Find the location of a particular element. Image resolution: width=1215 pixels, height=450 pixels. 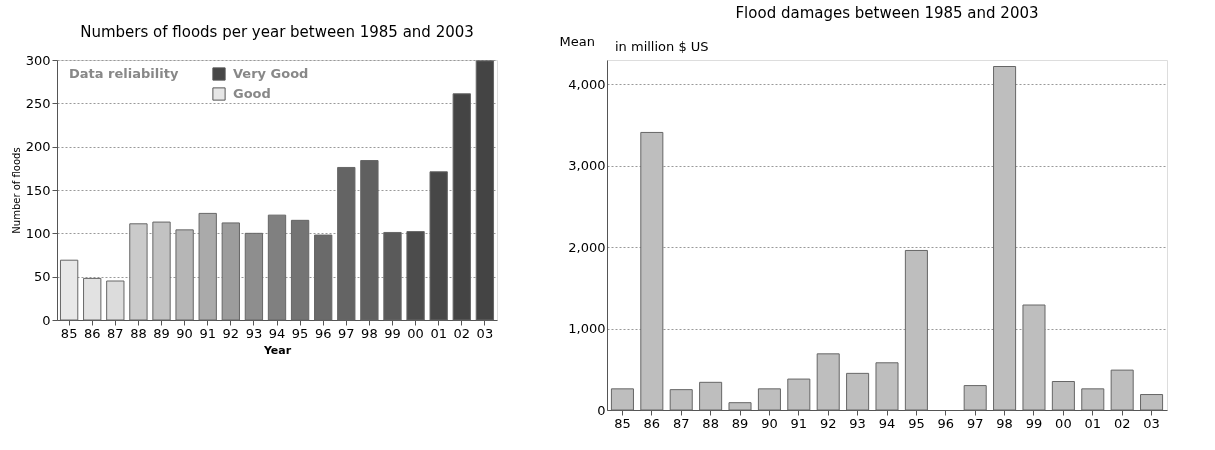

text: in million $ US is located at coordinates (662, 46).